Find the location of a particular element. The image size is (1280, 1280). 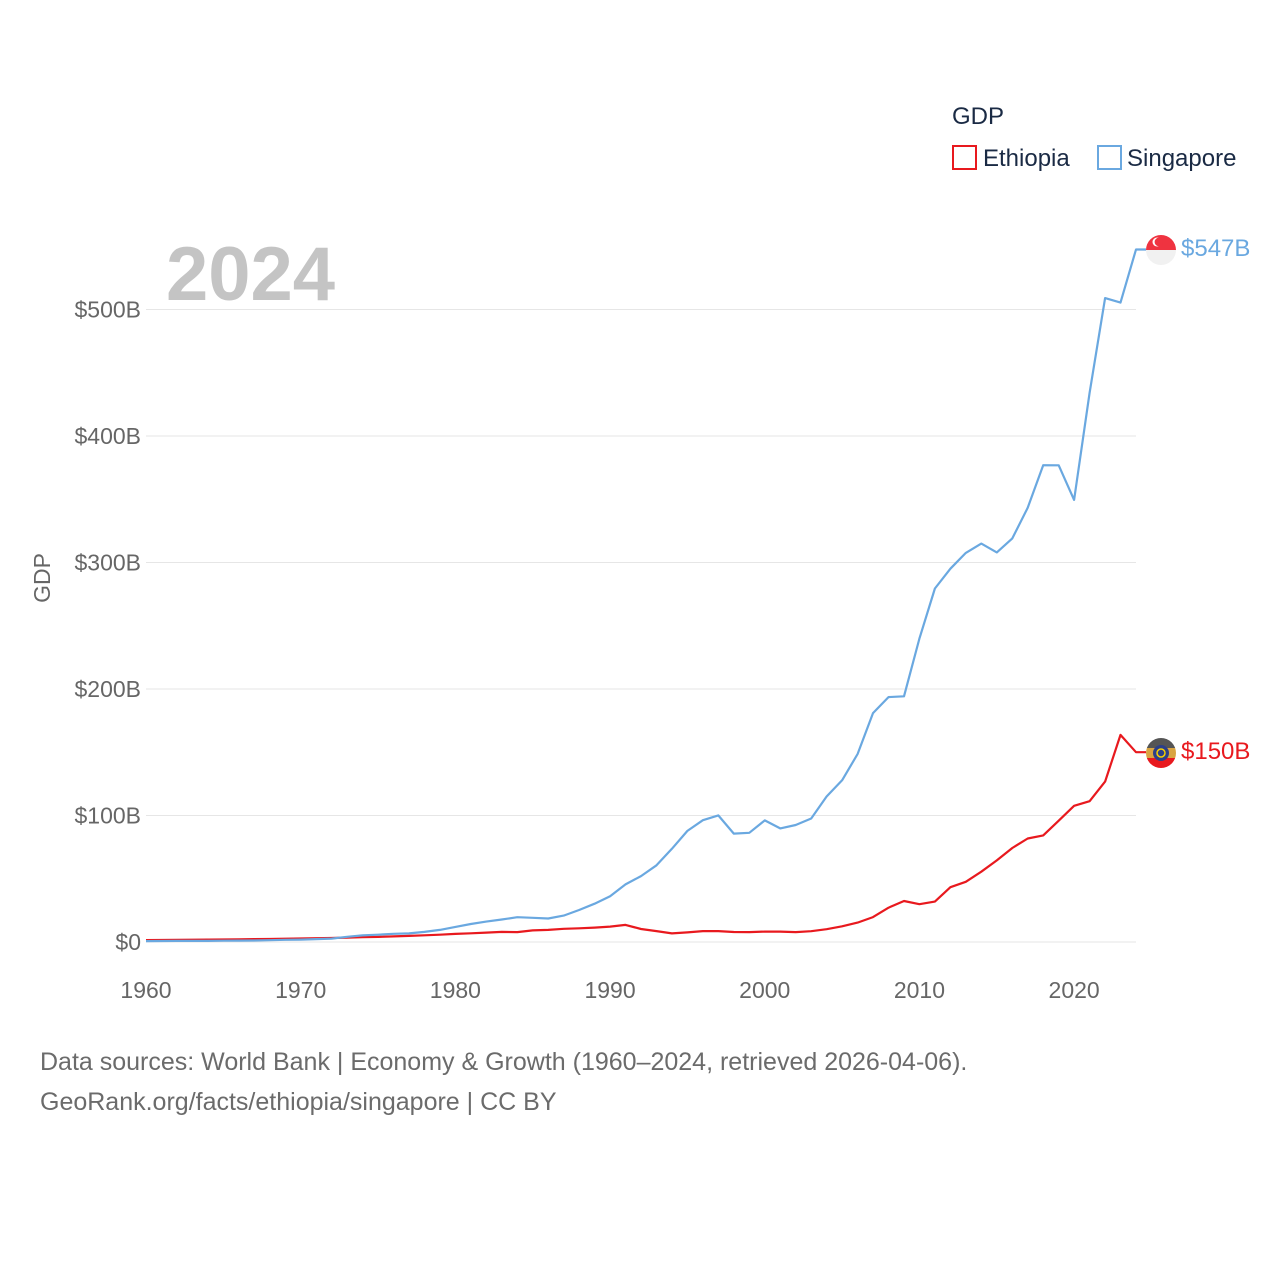

y-tick-label: $200B is located at coordinates (107, 689).